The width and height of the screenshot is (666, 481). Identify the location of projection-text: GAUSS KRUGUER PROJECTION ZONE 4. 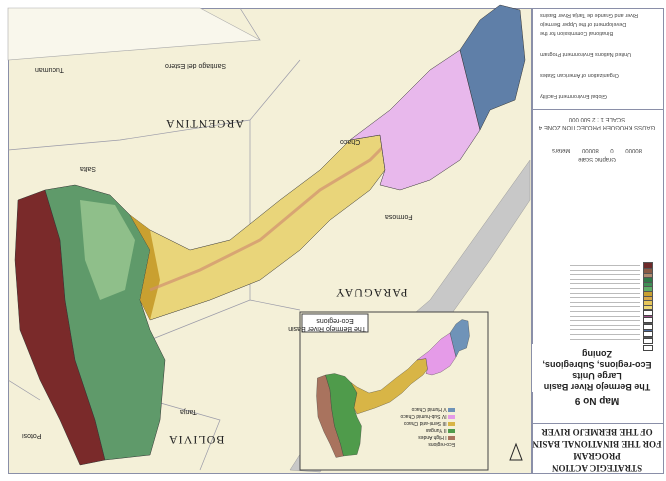
(597, 127).